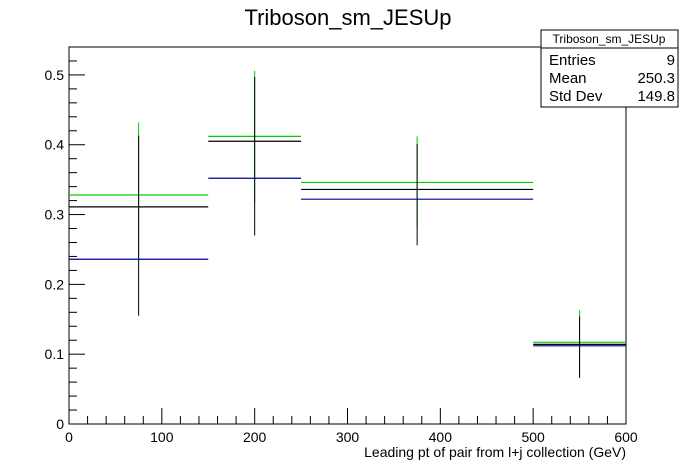 Image resolution: width=696 pixels, height=472 pixels. What do you see at coordinates (441, 437) in the screenshot?
I see `x-tick-label: 400` at bounding box center [441, 437].